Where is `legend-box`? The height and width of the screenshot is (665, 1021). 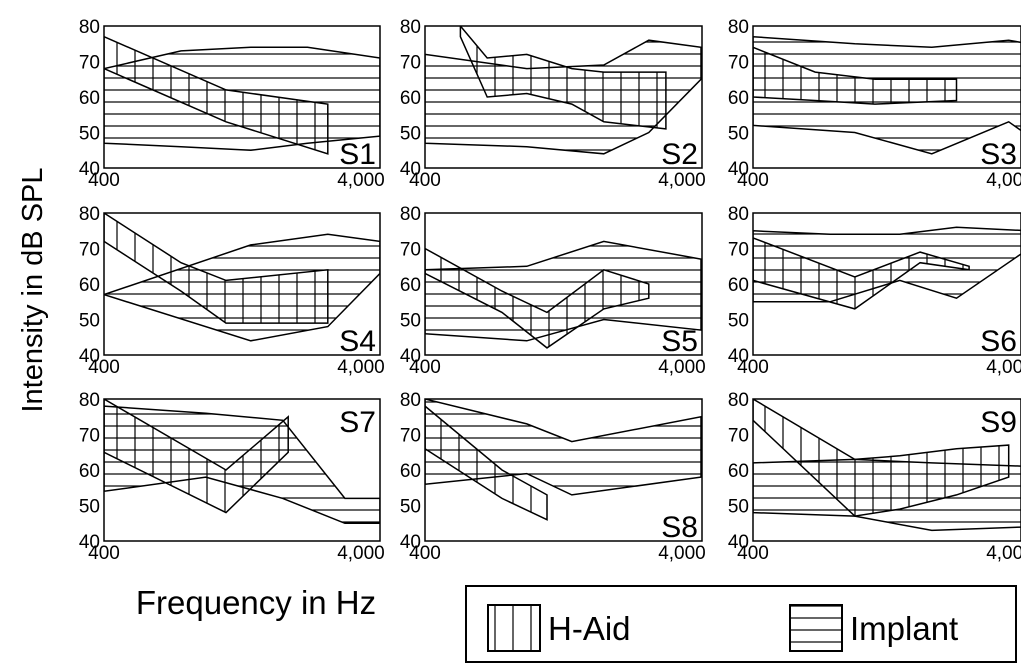
legend-box is located at coordinates (741, 624).